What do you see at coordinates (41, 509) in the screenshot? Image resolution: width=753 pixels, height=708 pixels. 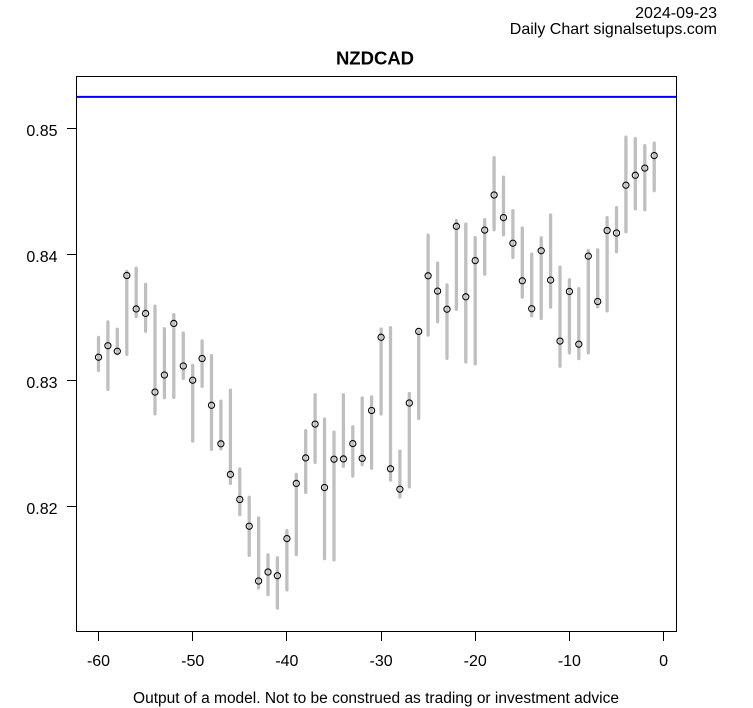 I see `svg-text: 0.82` at bounding box center [41, 509].